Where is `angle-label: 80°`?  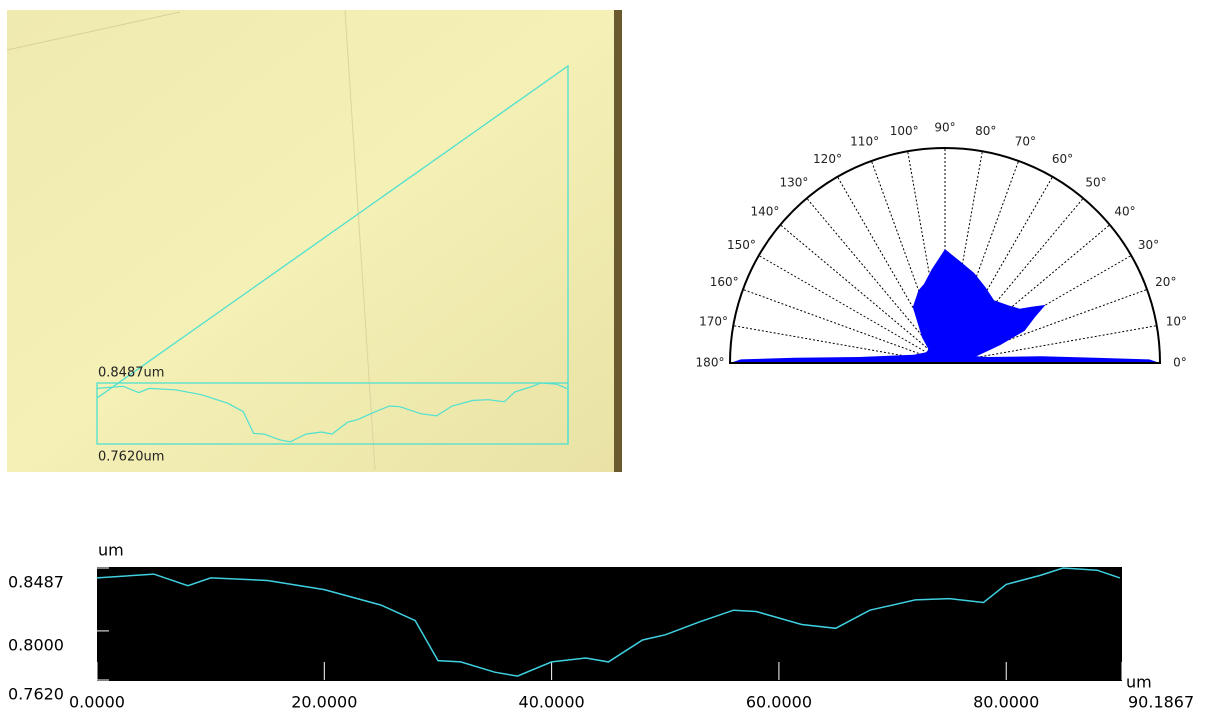
angle-label: 80° is located at coordinates (985, 131).